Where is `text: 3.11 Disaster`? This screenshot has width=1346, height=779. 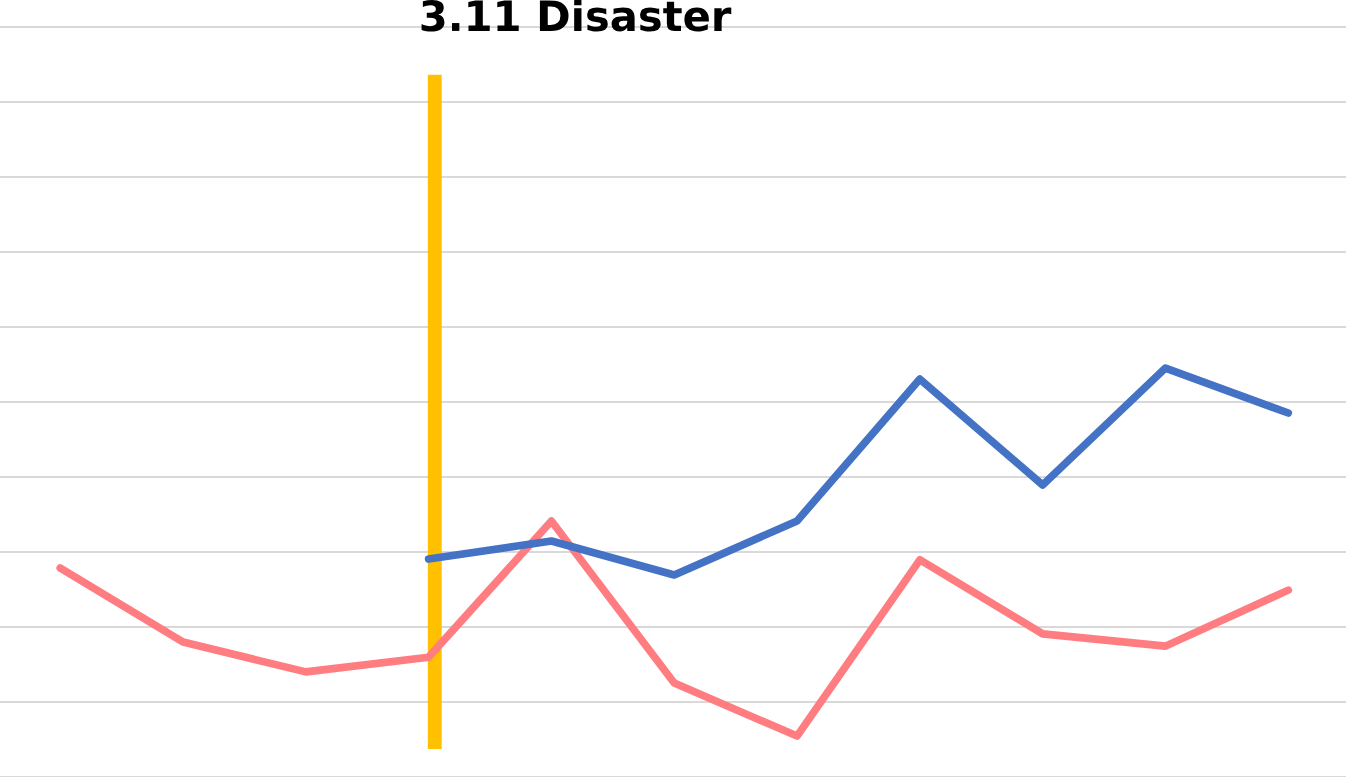 text: 3.11 Disaster is located at coordinates (576, 16).